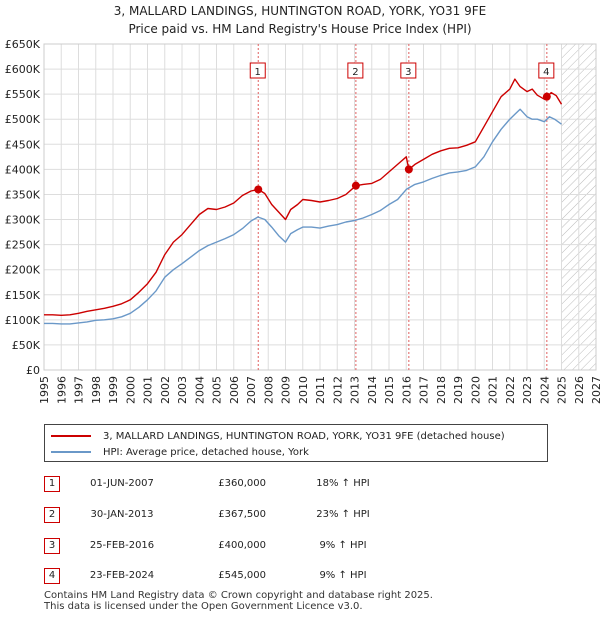 The height and width of the screenshot is (620, 600). What do you see at coordinates (475, 390) in the screenshot?
I see `x-tick-label: 2020` at bounding box center [475, 390].